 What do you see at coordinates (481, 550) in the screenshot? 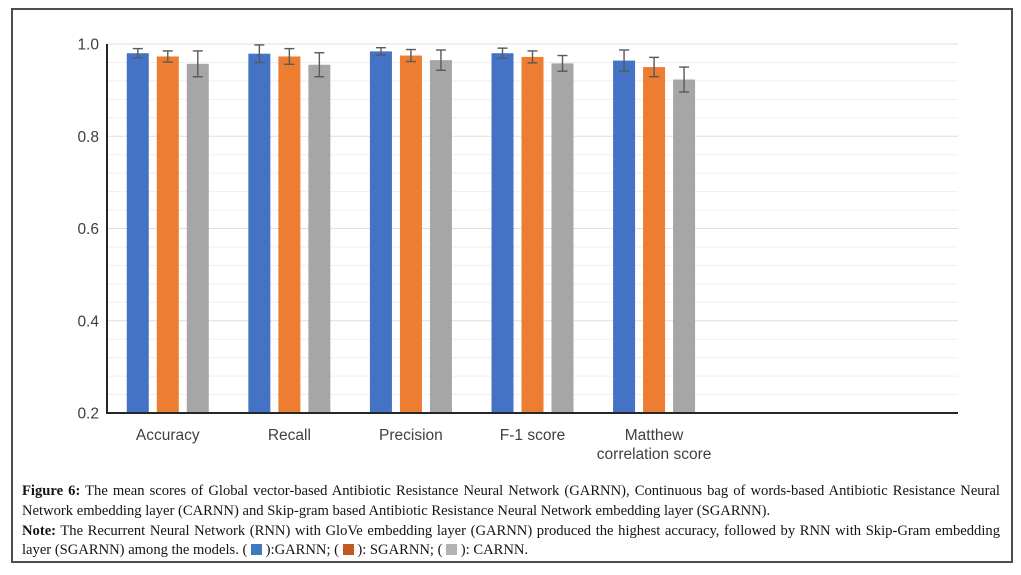
I see `caption-legend-item: ( ): CARNN.` at bounding box center [481, 550].